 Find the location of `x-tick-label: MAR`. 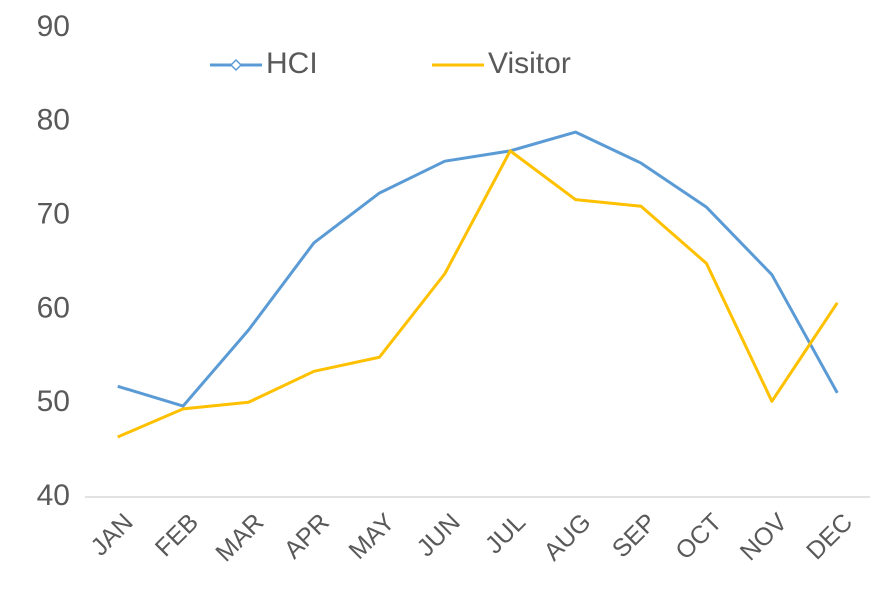

x-tick-label: MAR is located at coordinates (239, 537).